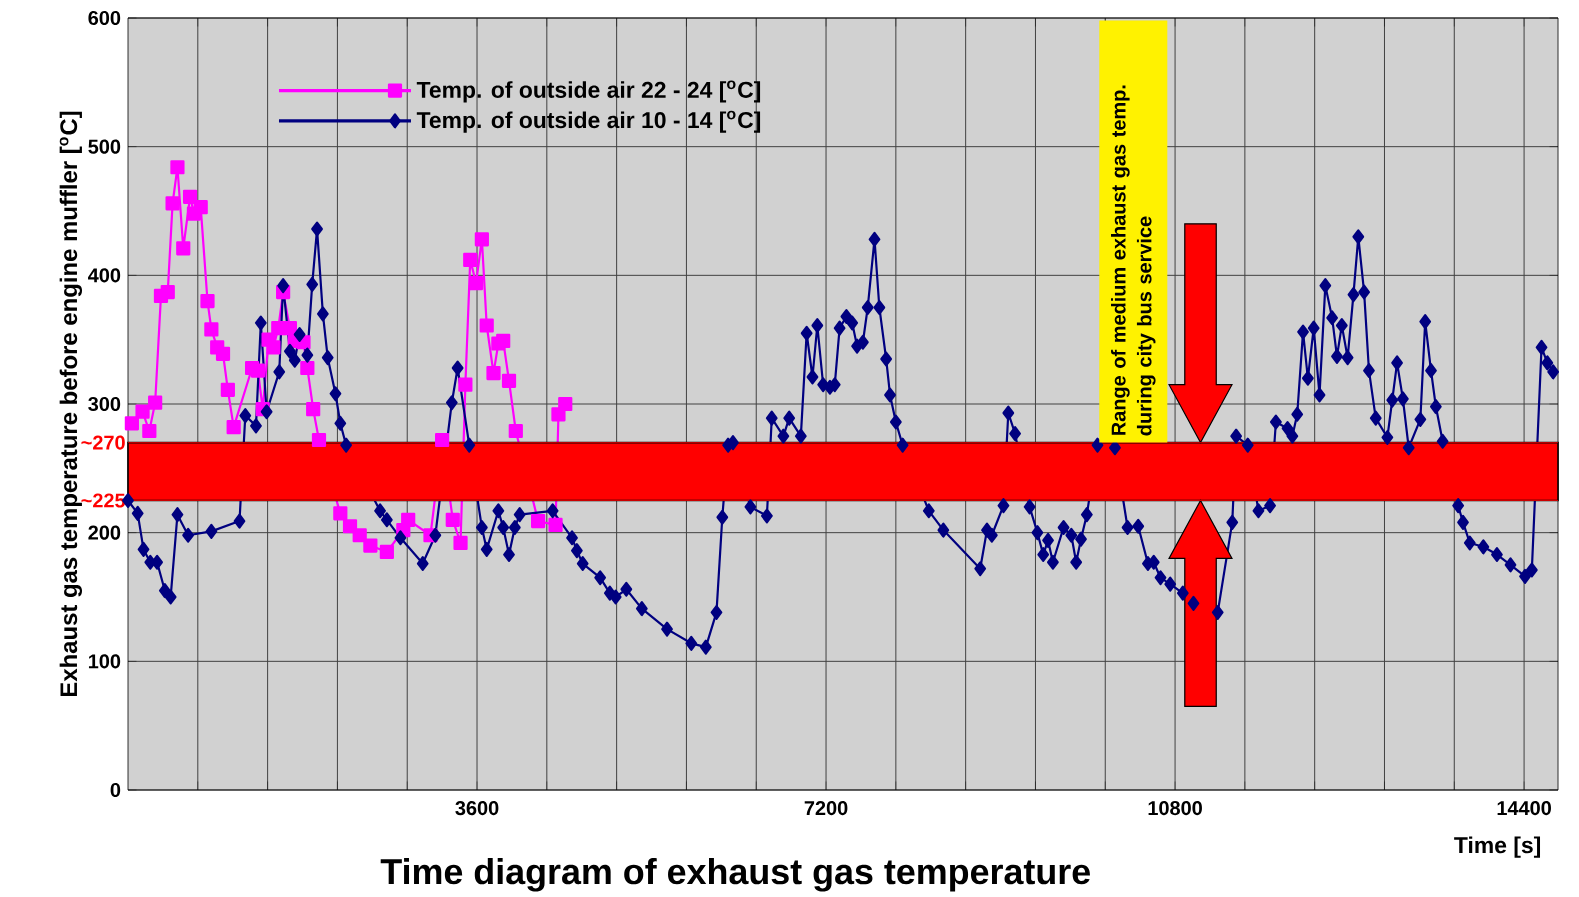 This screenshot has height=897, width=1579. I want to click on y-tick-label: 600, so click(104, 18).